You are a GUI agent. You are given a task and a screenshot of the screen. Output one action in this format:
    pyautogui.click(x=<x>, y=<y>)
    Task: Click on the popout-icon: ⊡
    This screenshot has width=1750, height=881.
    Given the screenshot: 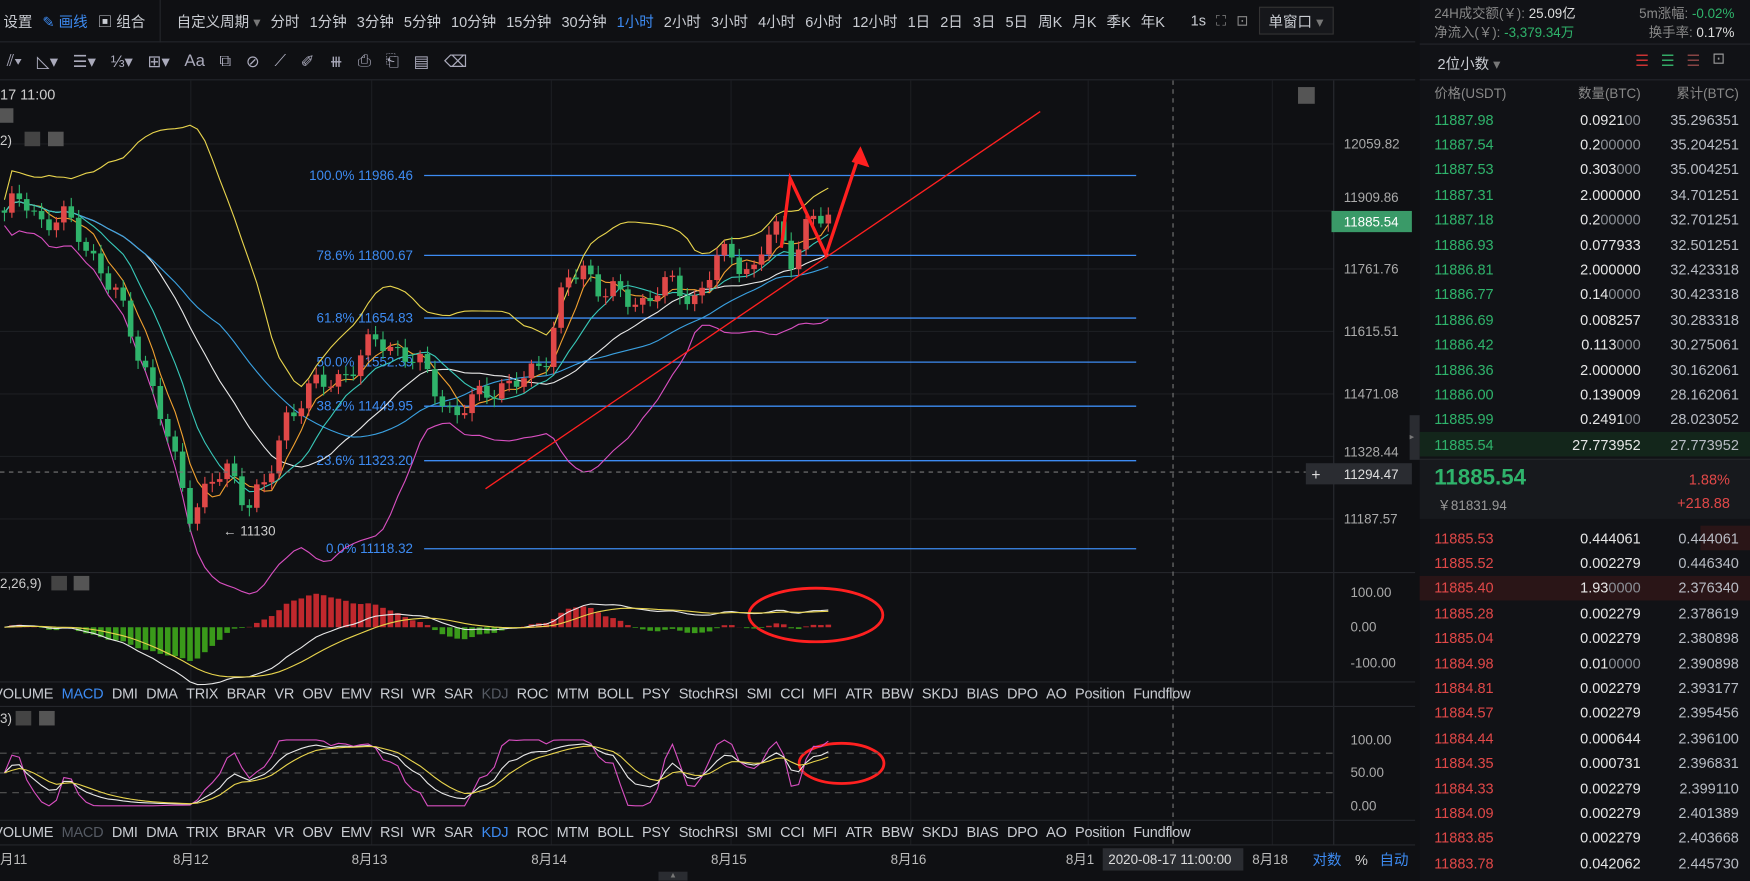 What is the action you would take?
    pyautogui.click(x=1719, y=58)
    